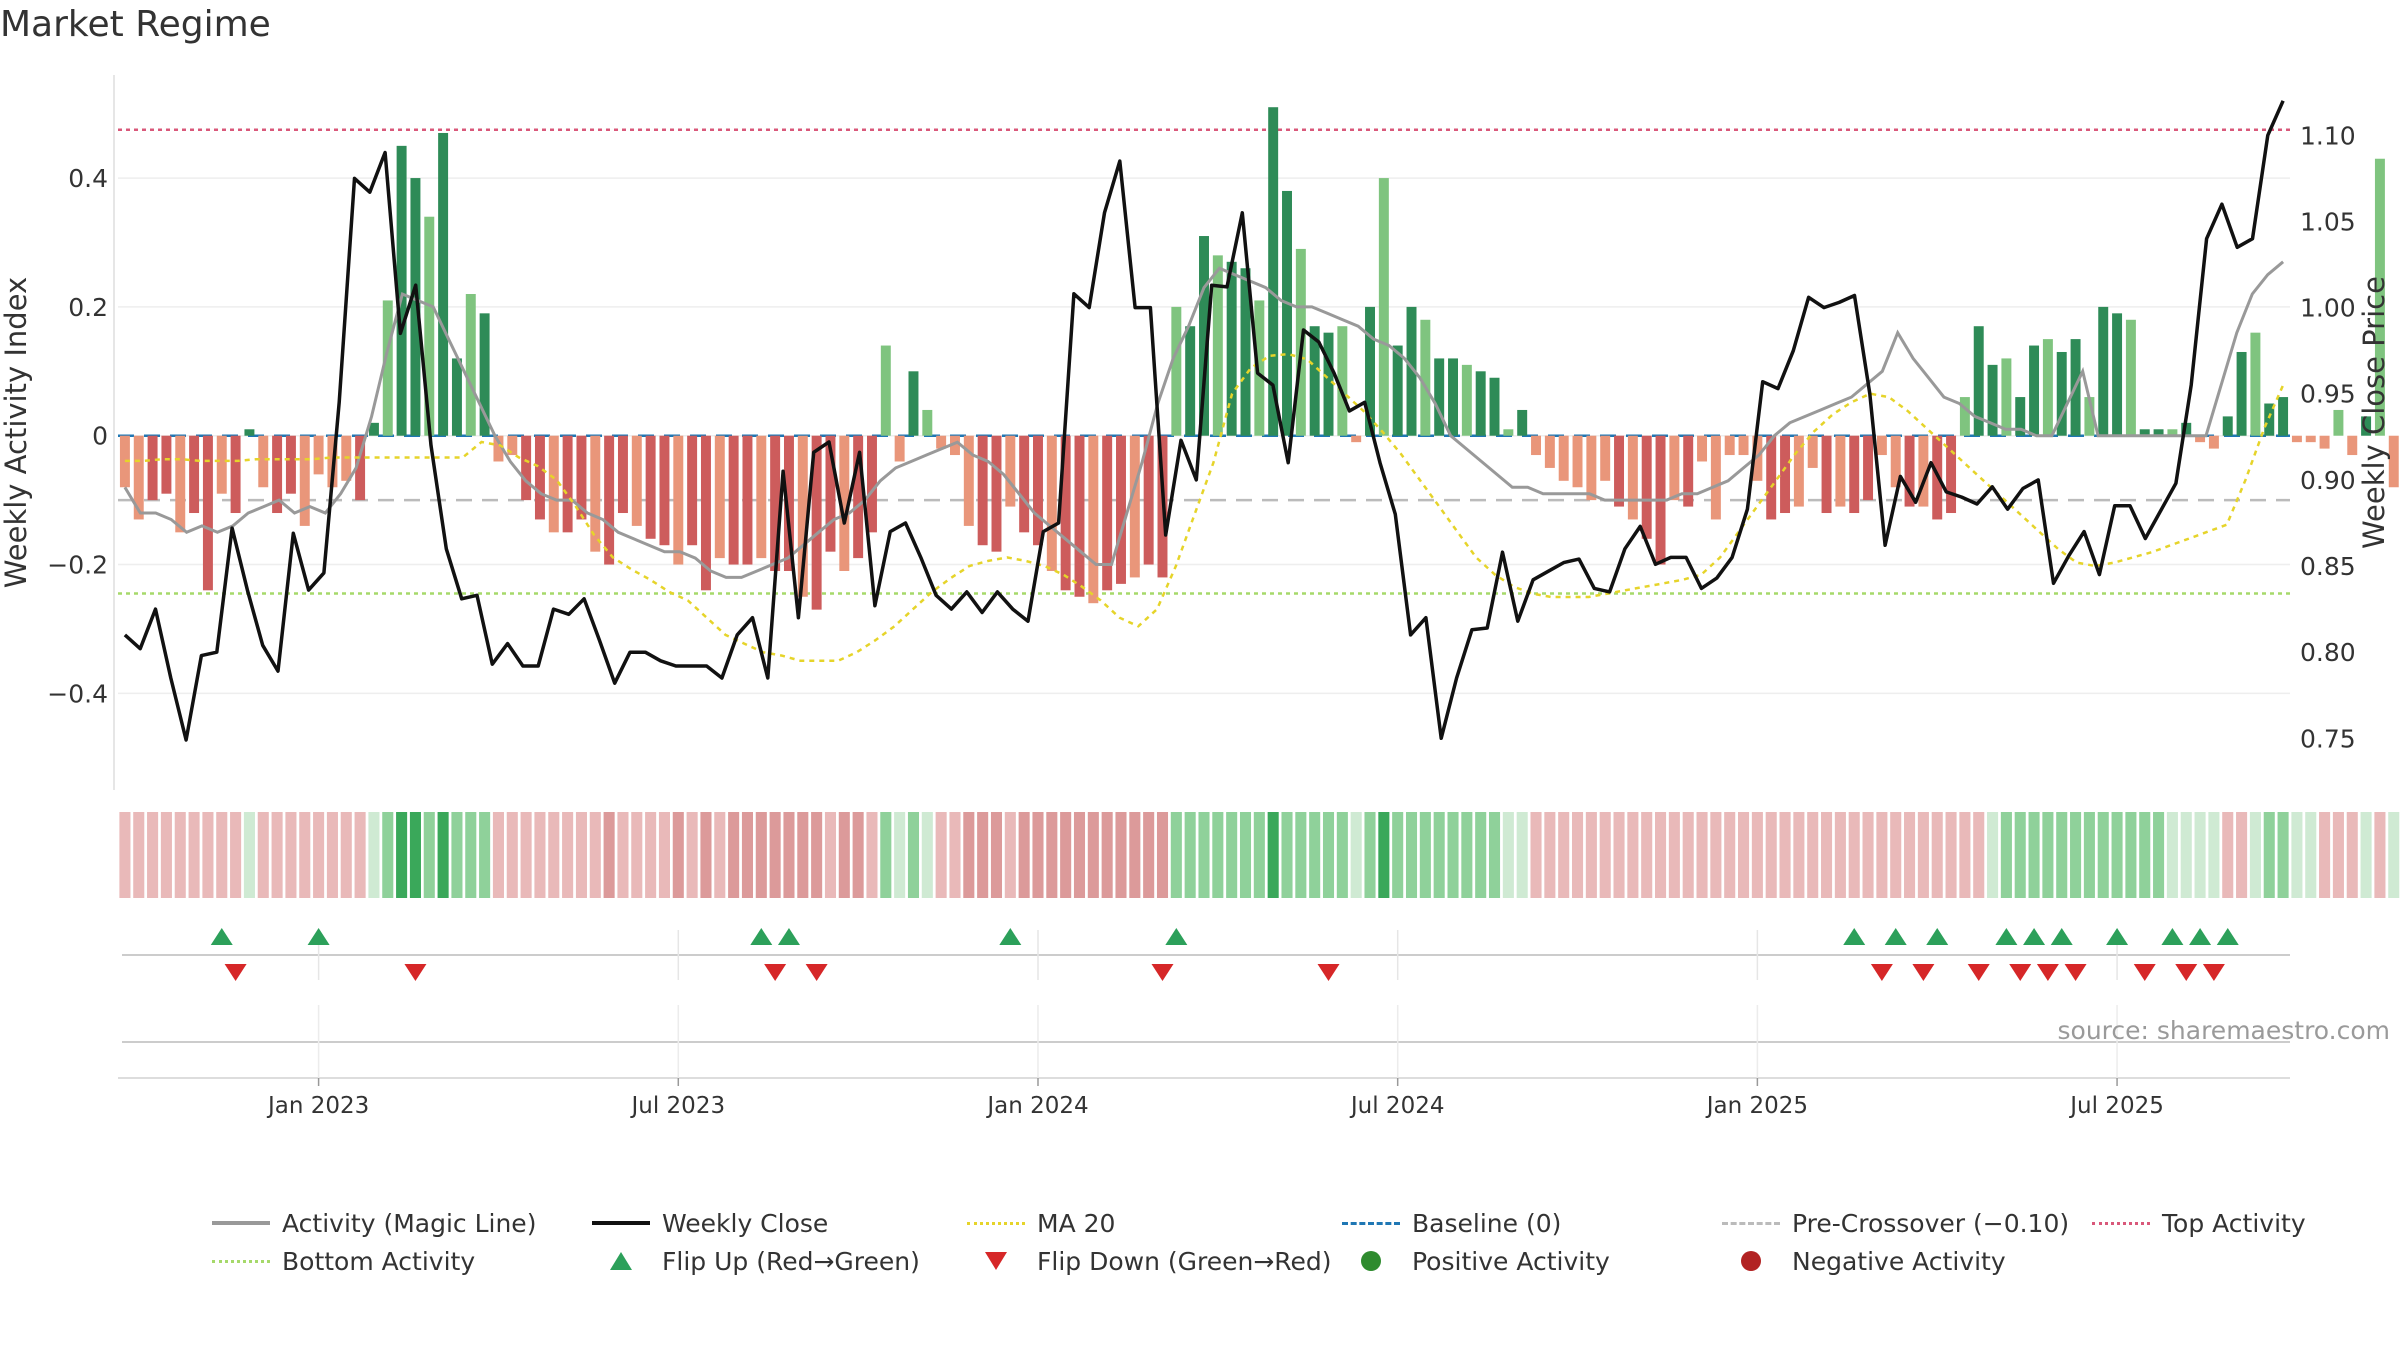 The width and height of the screenshot is (2400, 1350). What do you see at coordinates (77, 565) in the screenshot?
I see `left-tick-label: −0.2` at bounding box center [77, 565].